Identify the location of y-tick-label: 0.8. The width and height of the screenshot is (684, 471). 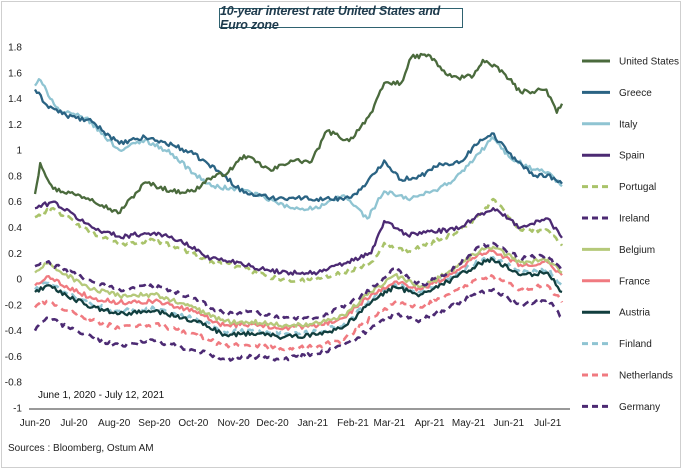
(15, 176).